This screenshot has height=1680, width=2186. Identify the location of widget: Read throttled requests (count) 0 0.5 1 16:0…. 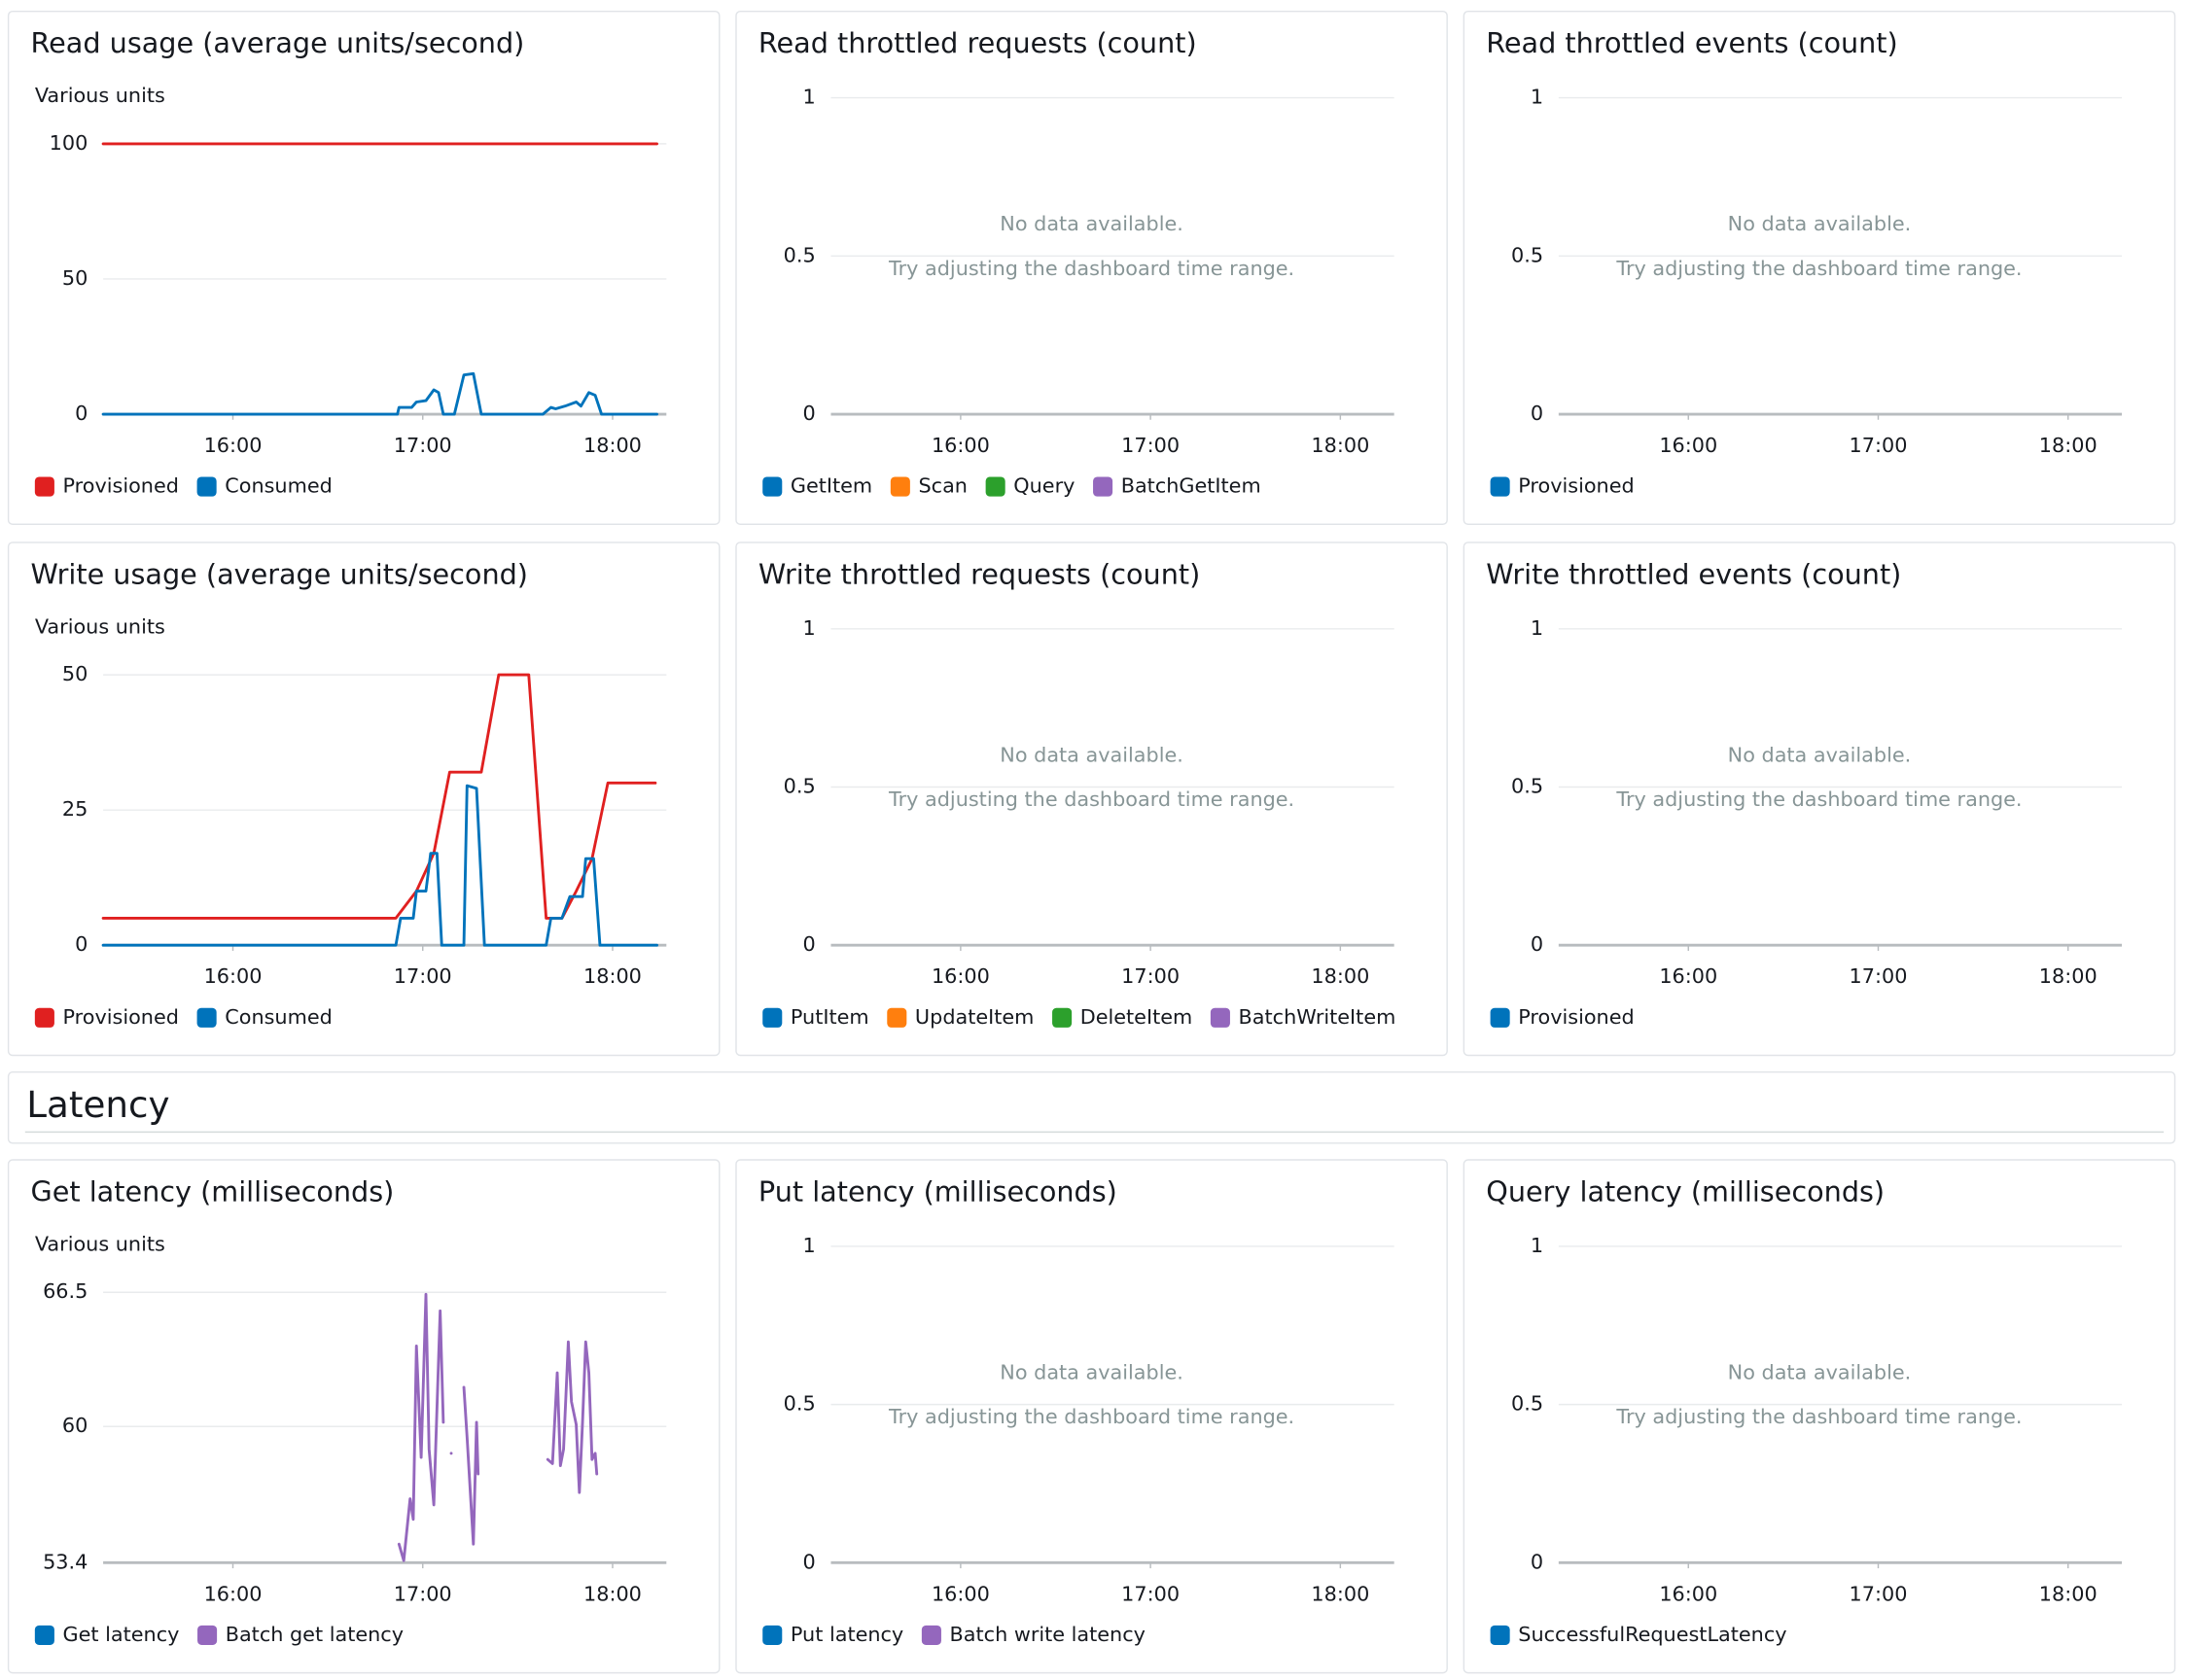
(1091, 267).